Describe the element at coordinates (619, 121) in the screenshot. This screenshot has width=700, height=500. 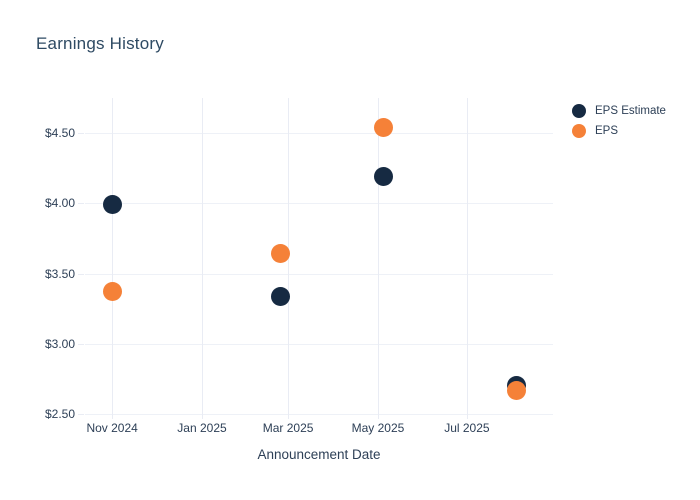
I see `legend: EPS Estimate EPS` at that location.